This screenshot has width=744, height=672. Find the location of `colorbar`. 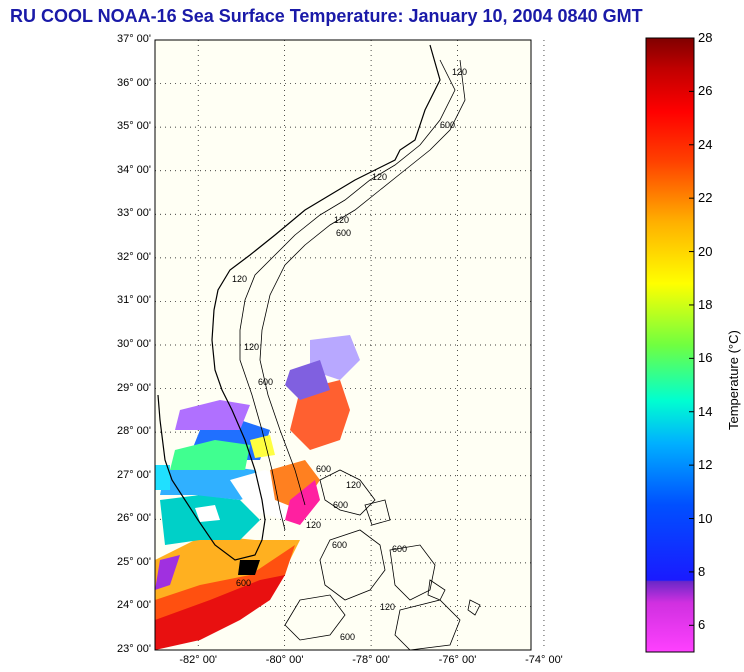

colorbar is located at coordinates (670, 345).